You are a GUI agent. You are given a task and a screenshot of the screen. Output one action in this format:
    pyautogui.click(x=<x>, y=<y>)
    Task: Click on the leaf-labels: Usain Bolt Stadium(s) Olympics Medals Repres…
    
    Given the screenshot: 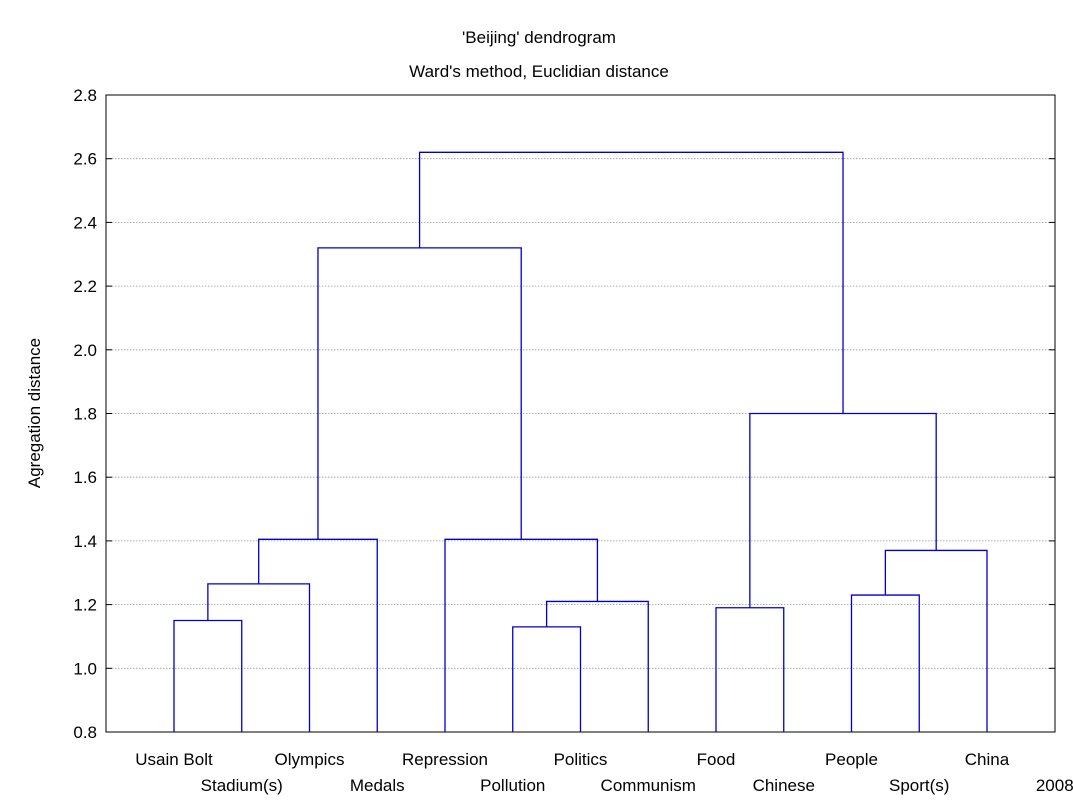 What is the action you would take?
    pyautogui.click(x=604, y=772)
    